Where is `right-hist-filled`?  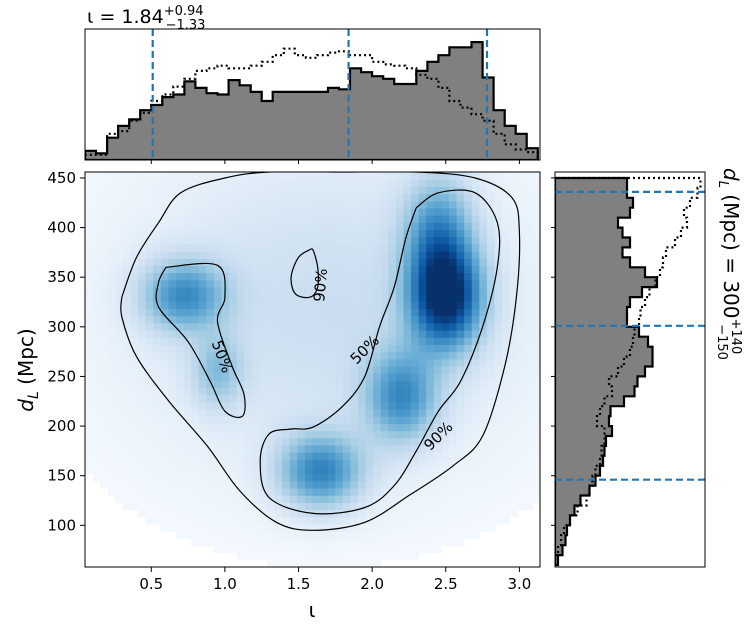 right-hist-filled is located at coordinates (607, 371).